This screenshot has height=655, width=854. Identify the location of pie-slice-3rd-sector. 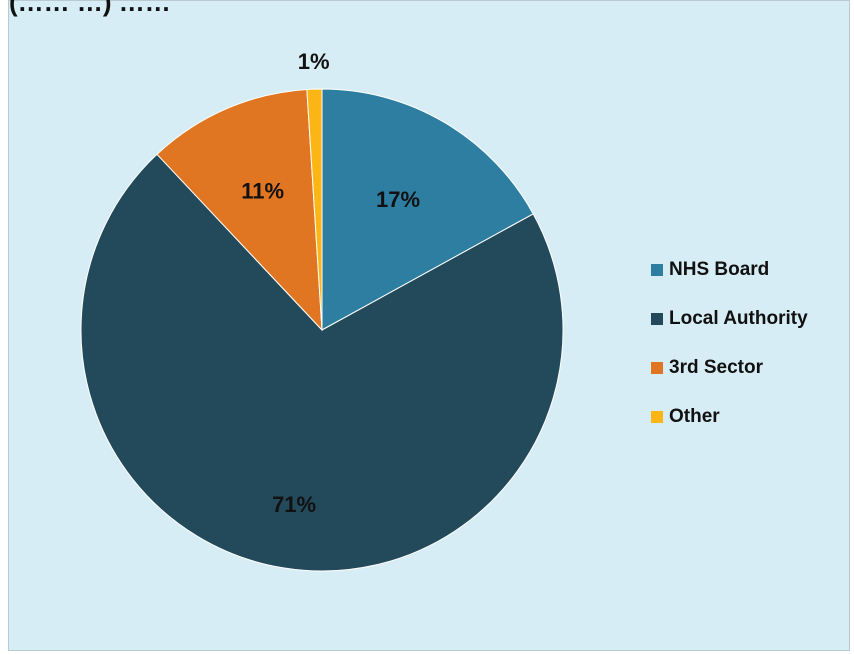
(239, 210).